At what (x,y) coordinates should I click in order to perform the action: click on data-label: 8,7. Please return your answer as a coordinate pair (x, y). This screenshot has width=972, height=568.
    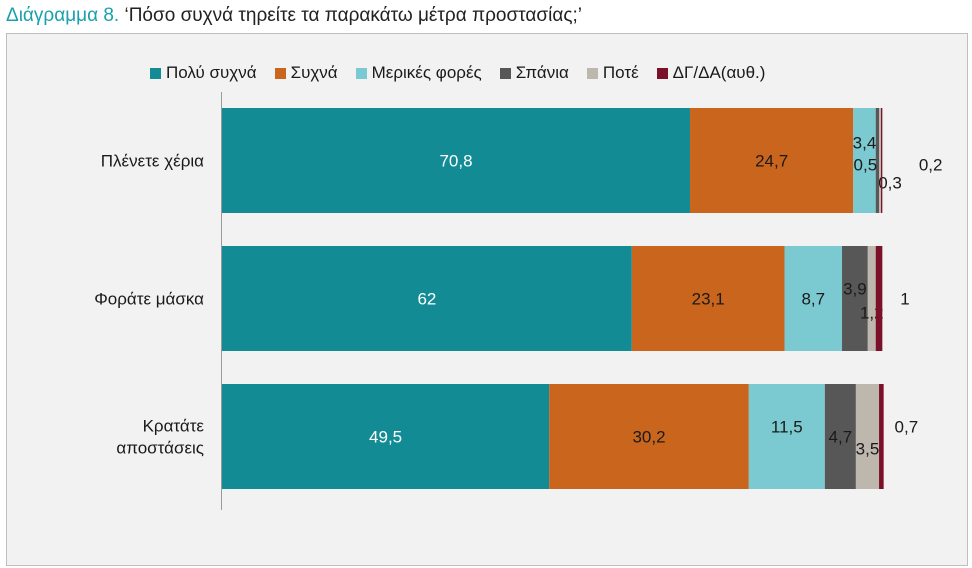
    Looking at the image, I should click on (813, 299).